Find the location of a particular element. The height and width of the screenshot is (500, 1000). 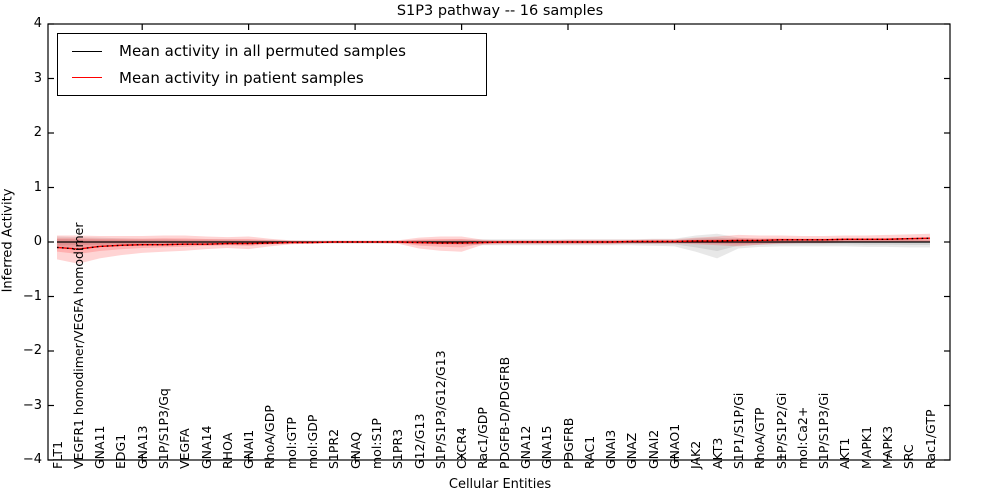

legend-entry-patient: Mean activity in patient samples is located at coordinates (279, 78).